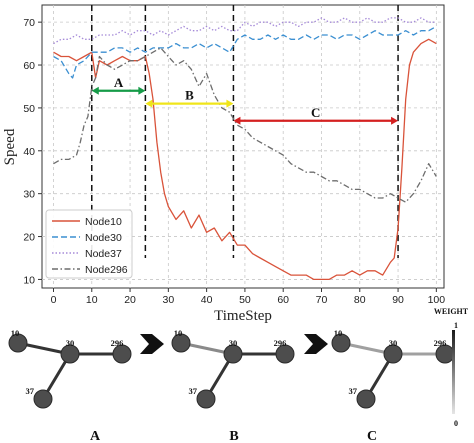  What do you see at coordinates (207, 300) in the screenshot?
I see `x-tick-label: 40` at bounding box center [207, 300].